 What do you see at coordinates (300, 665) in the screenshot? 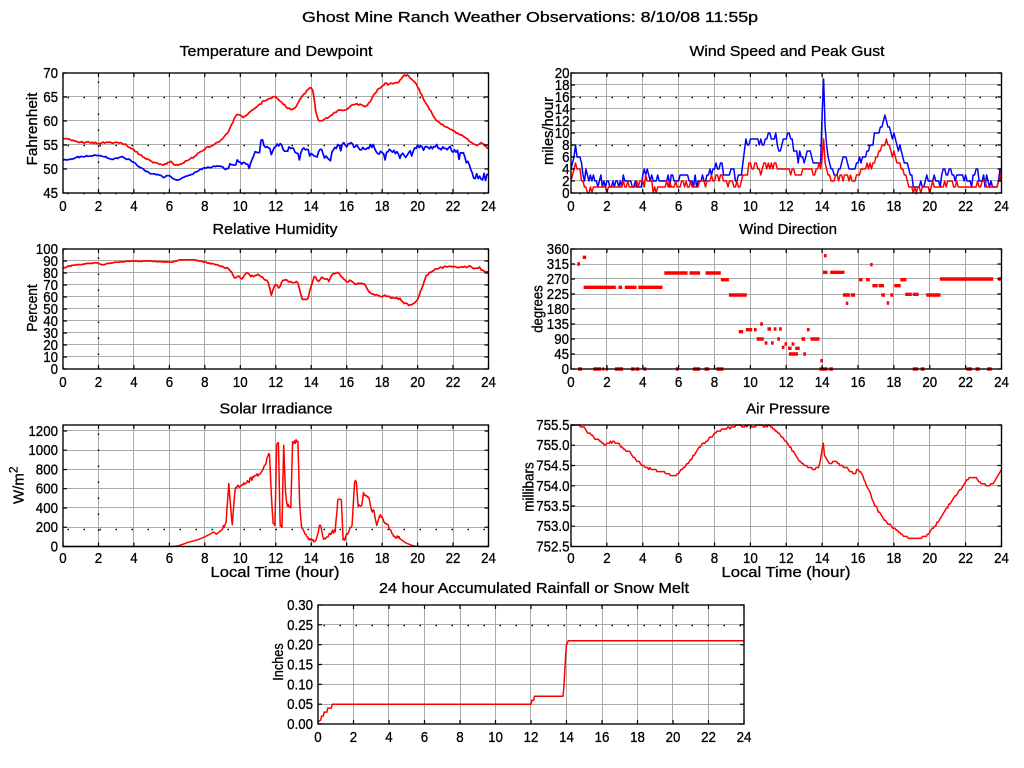
I see `svg-text: 0.15` at bounding box center [300, 665].